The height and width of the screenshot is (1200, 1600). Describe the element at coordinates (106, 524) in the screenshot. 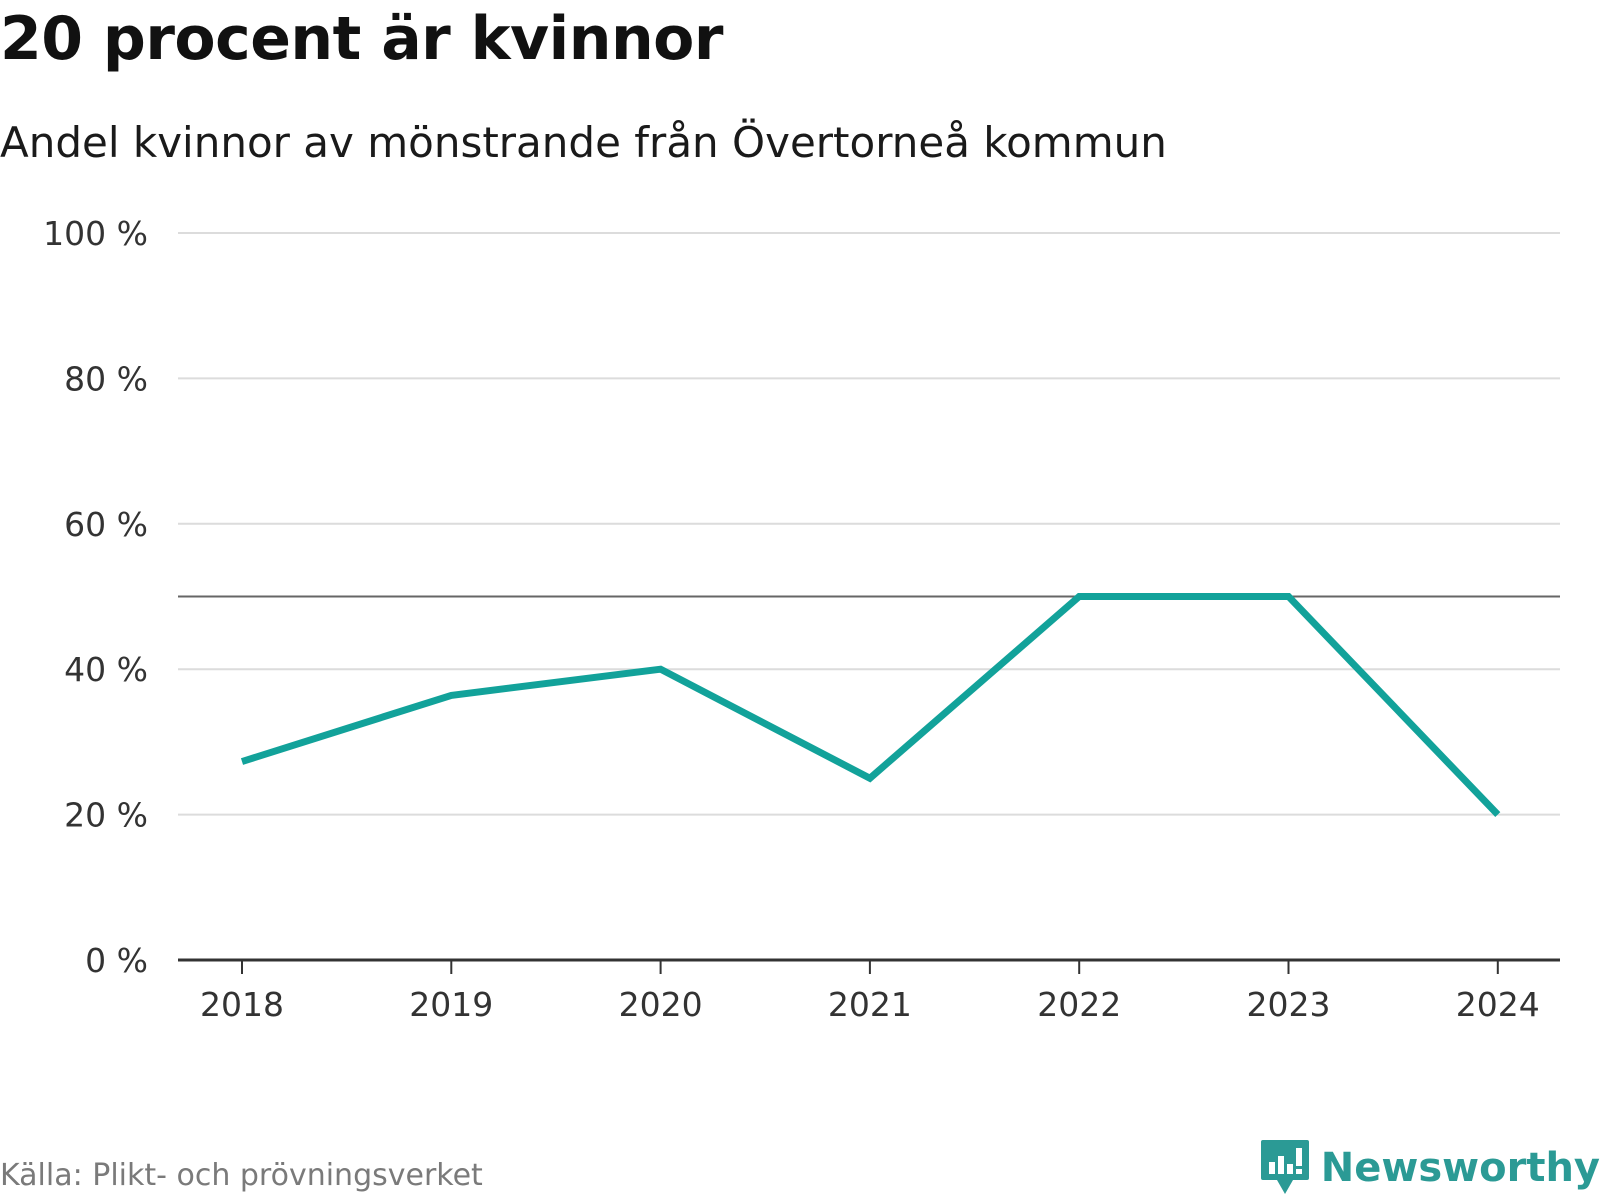

I see `y-tick-label: 60 %` at that location.